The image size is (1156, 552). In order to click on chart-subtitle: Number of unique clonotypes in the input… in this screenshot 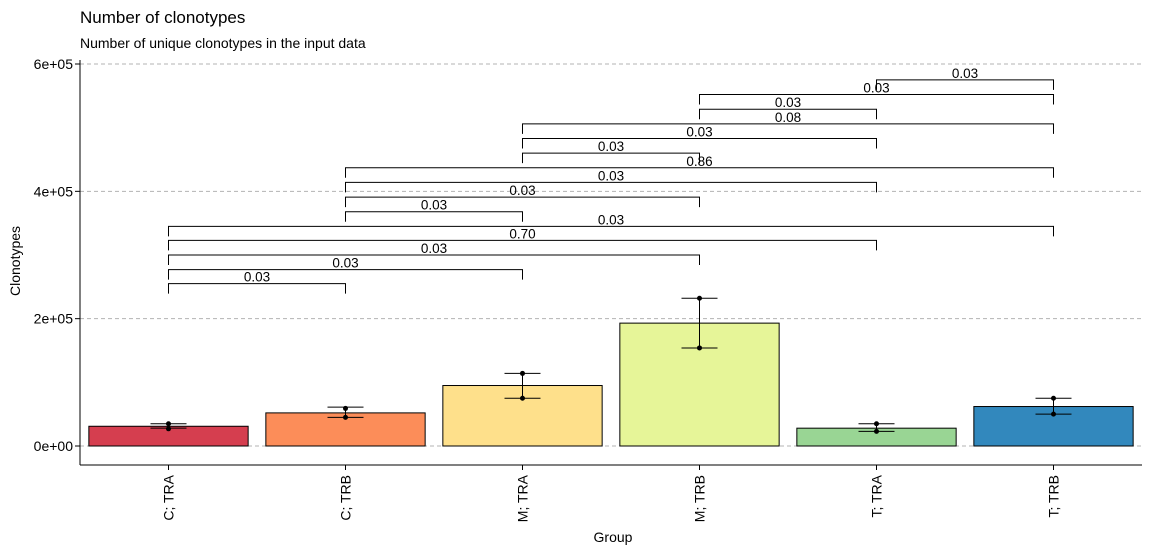, I will do `click(223, 43)`.